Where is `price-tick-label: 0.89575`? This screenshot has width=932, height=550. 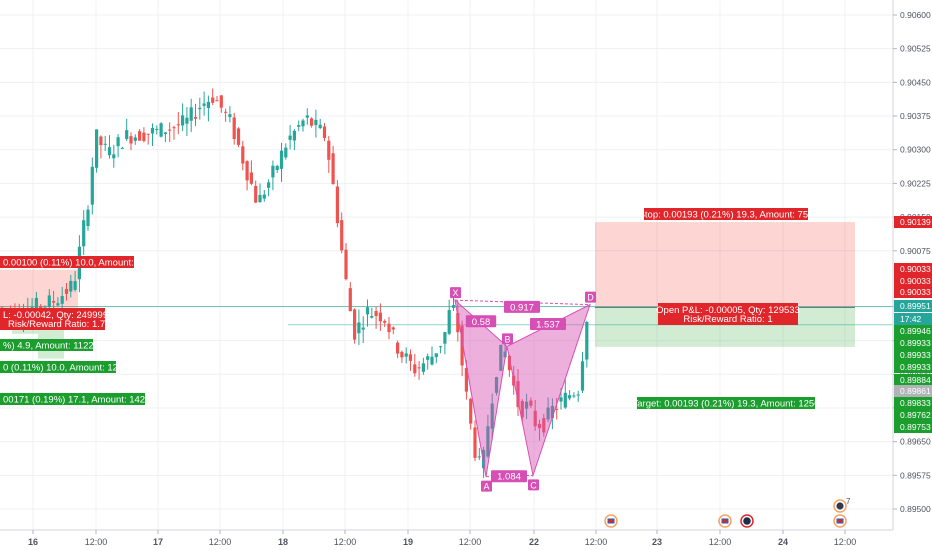 price-tick-label: 0.89575 is located at coordinates (915, 475).